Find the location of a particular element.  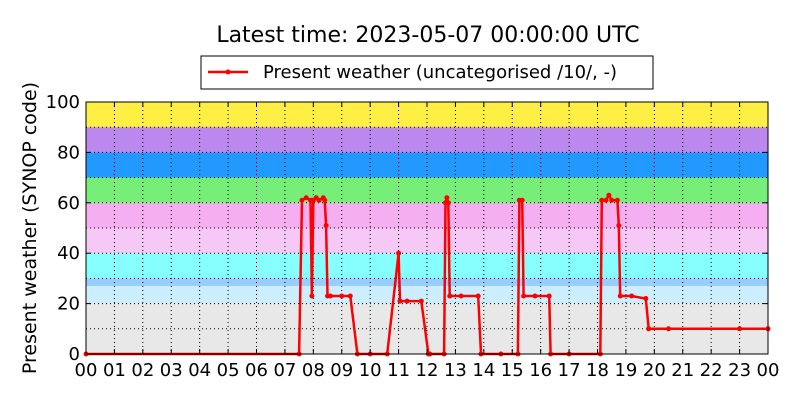

x-tick-label: 20 is located at coordinates (654, 370).